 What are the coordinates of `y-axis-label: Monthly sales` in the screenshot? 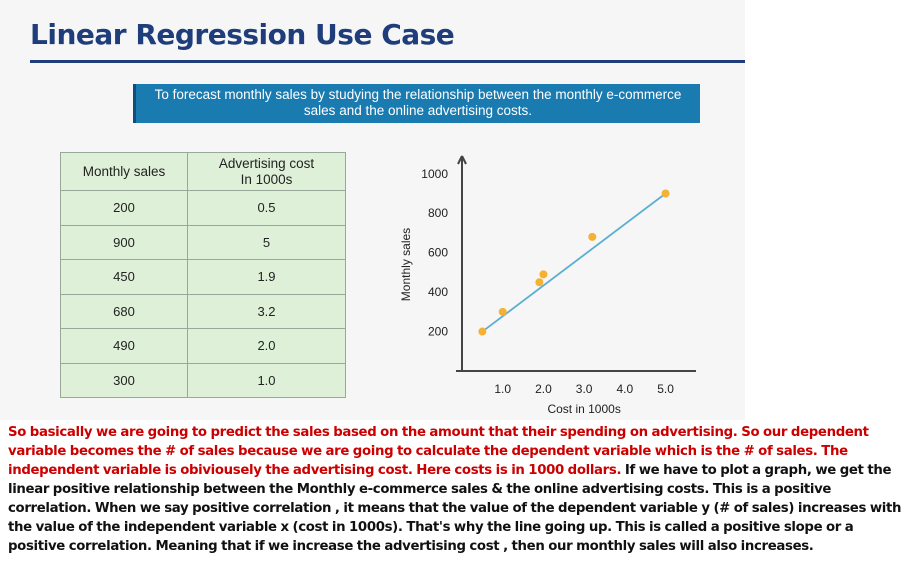 It's located at (406, 264).